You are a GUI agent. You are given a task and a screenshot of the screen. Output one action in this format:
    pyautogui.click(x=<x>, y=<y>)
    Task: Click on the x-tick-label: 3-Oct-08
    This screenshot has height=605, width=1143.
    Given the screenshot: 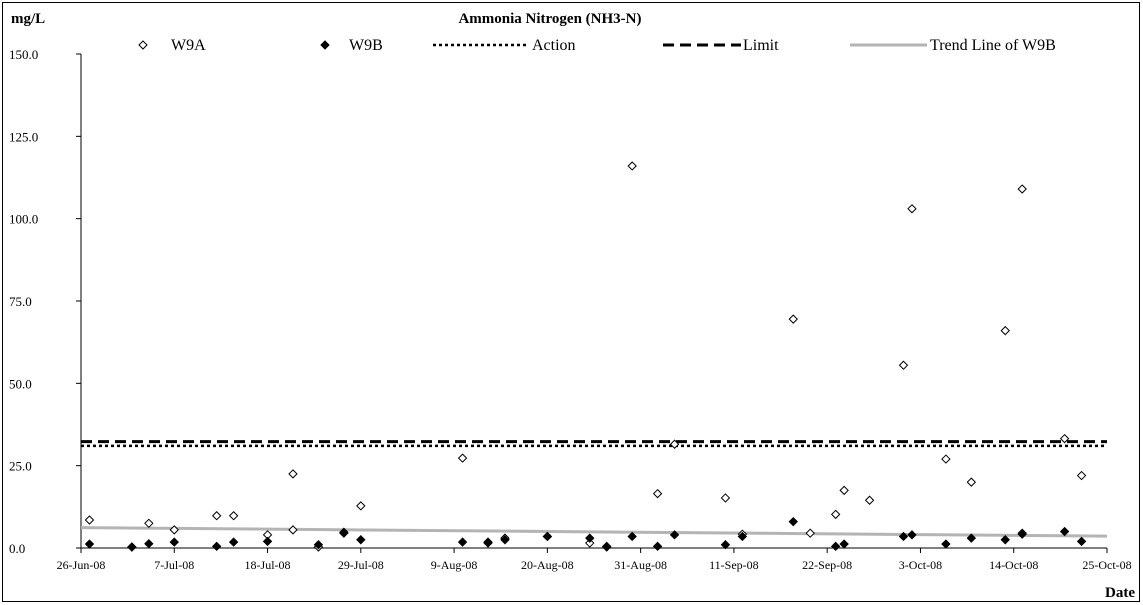 What is the action you would take?
    pyautogui.click(x=920, y=565)
    